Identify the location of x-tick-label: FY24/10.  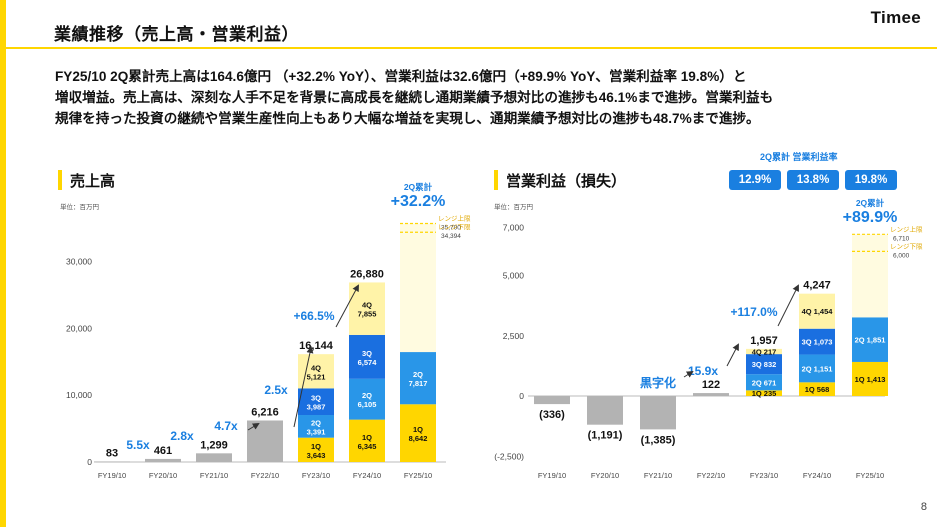
(367, 475).